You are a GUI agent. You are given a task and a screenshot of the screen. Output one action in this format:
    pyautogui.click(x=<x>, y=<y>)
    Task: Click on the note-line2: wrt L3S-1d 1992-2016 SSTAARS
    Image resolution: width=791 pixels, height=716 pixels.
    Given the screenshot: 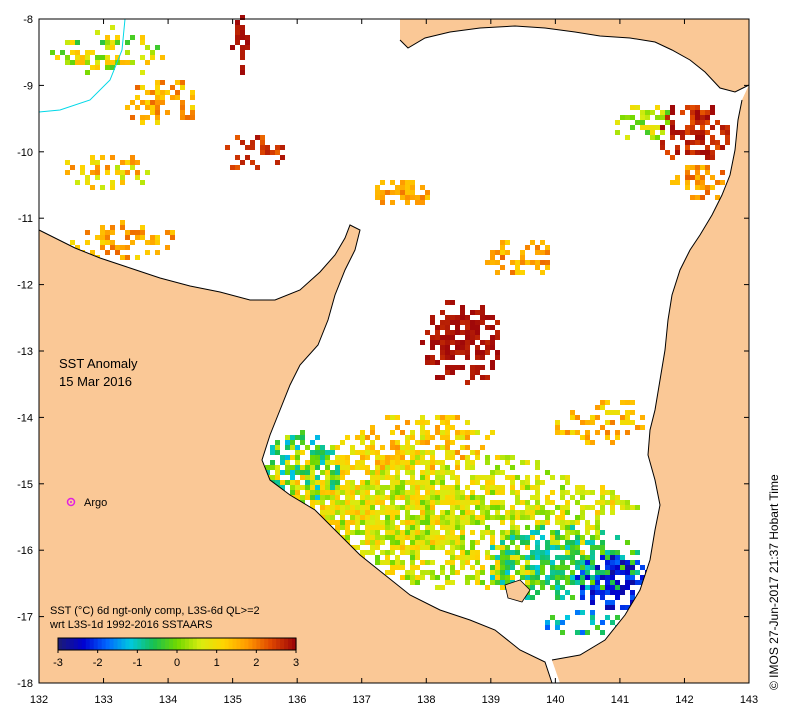 What is the action you would take?
    pyautogui.click(x=130, y=625)
    